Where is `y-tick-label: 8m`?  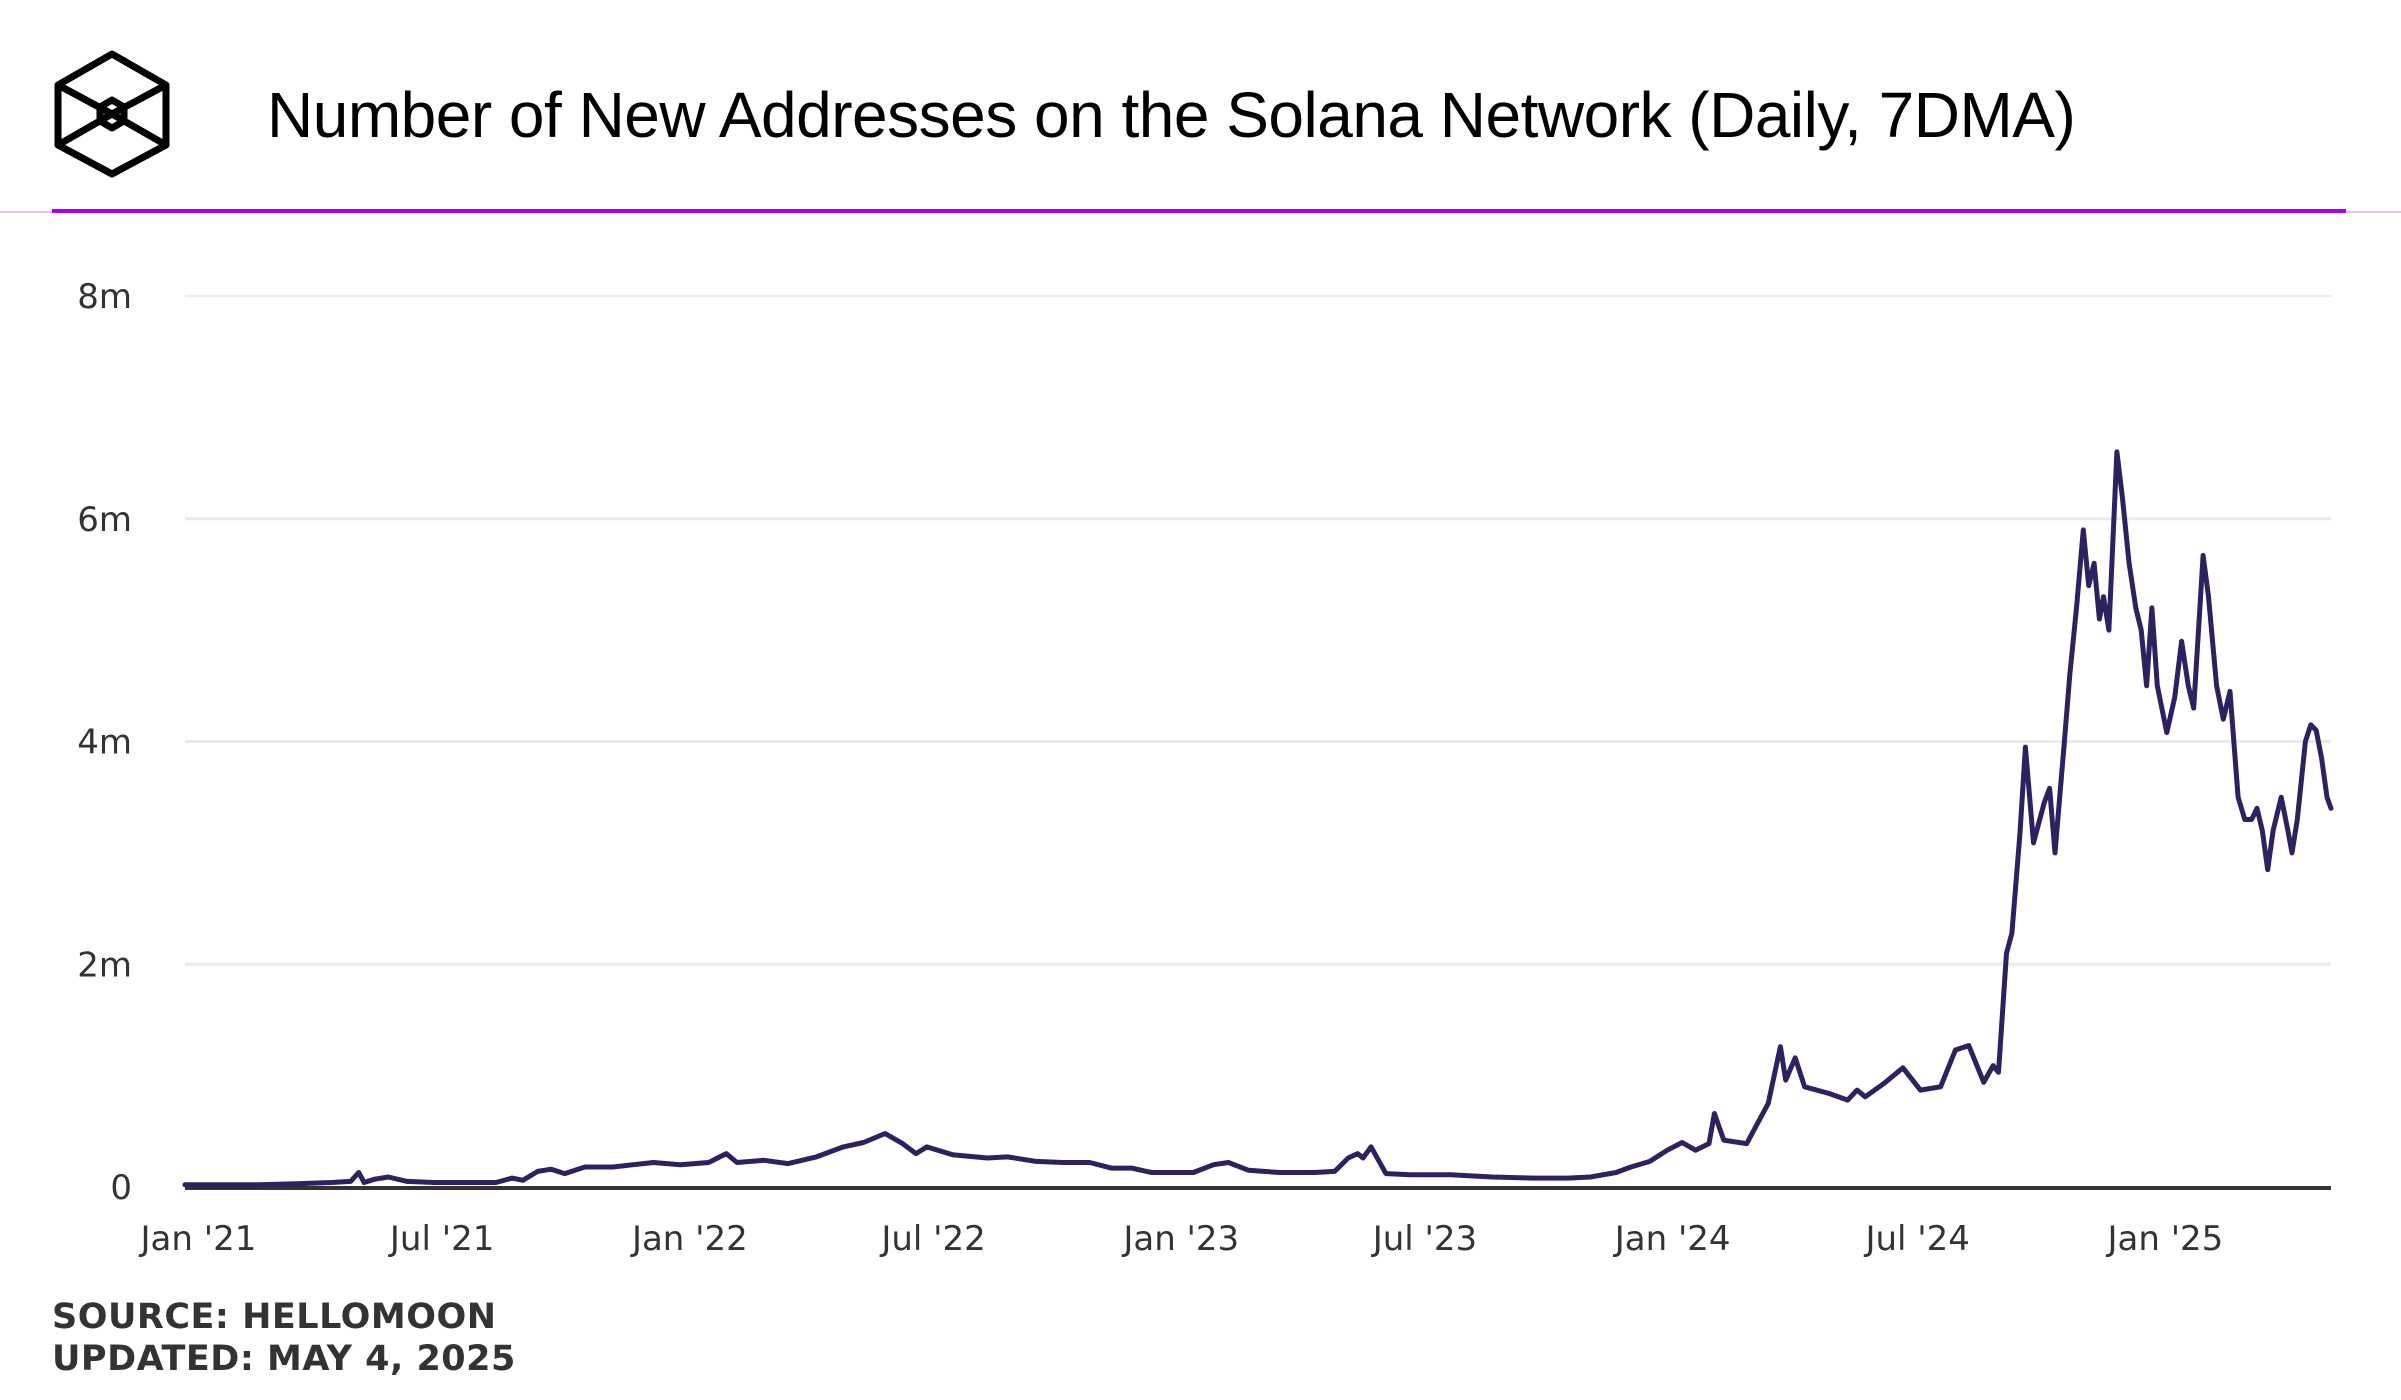
y-tick-label: 8m is located at coordinates (104, 297).